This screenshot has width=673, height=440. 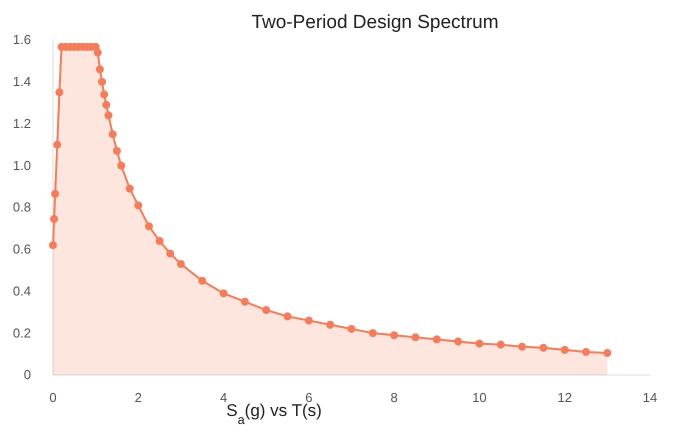 What do you see at coordinates (53, 398) in the screenshot?
I see `x-tick-label: 0` at bounding box center [53, 398].